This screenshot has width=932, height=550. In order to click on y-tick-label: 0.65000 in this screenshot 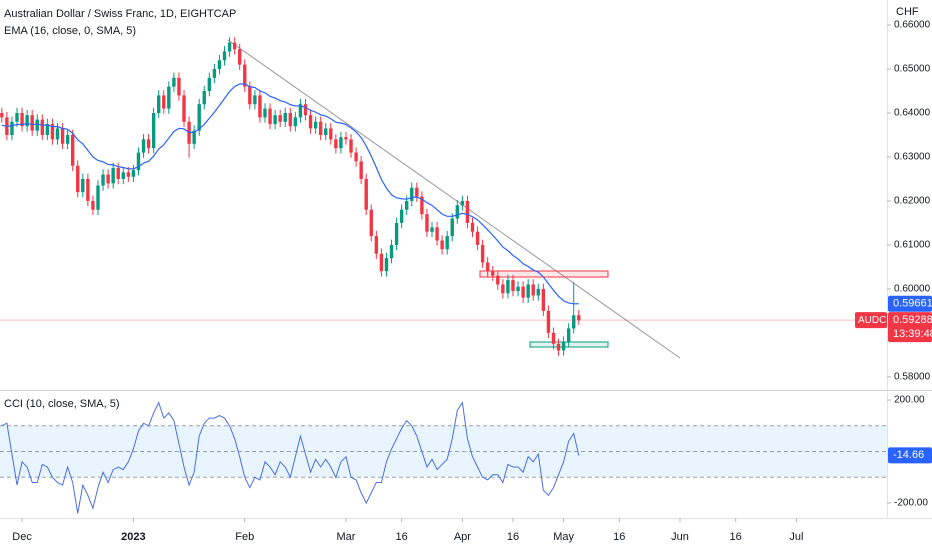, I will do `click(912, 69)`.